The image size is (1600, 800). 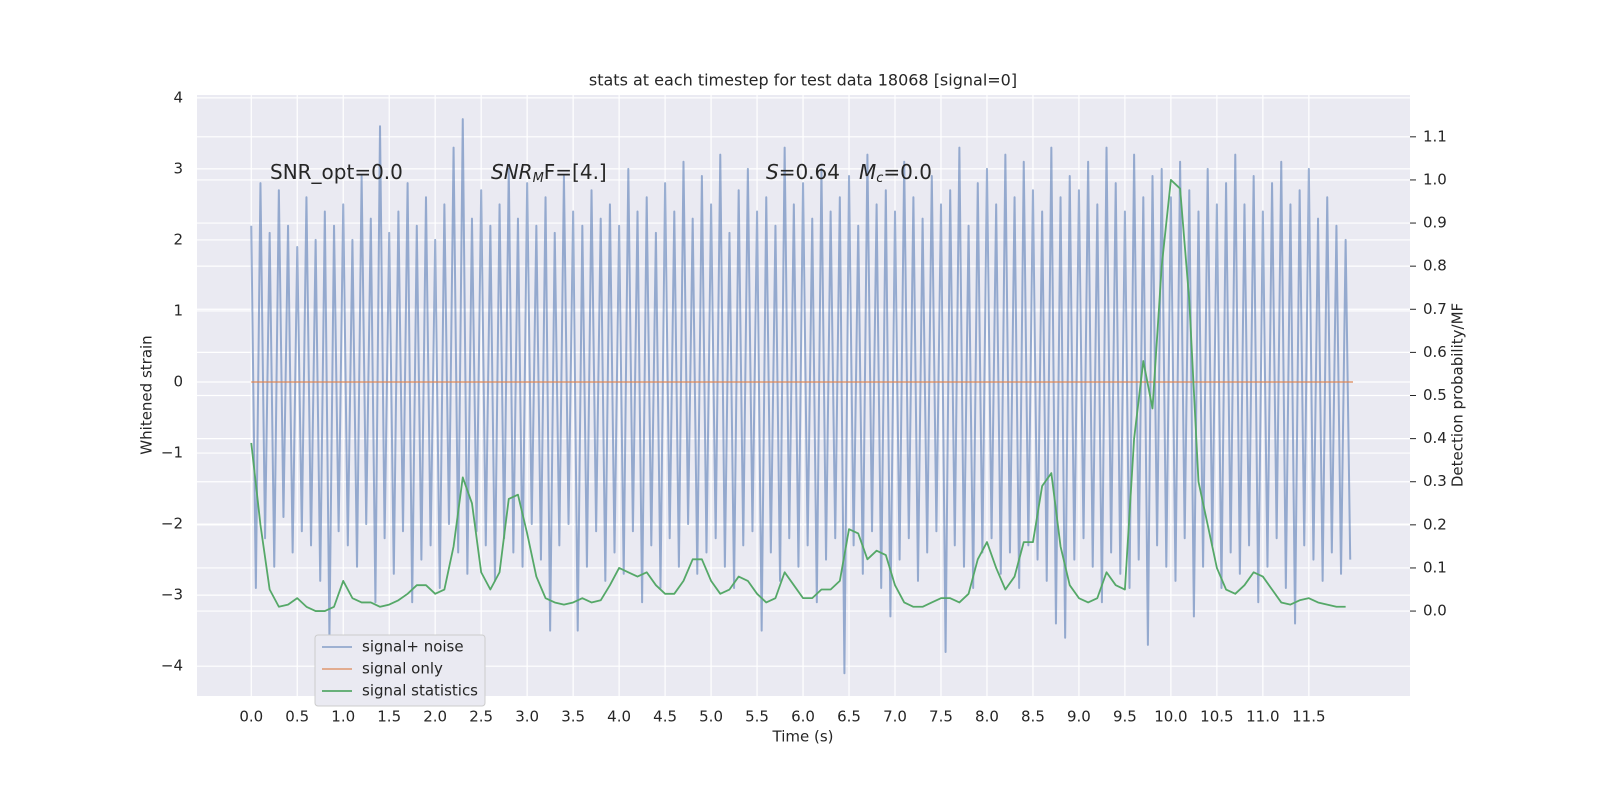 What do you see at coordinates (1435, 136) in the screenshot?
I see `y2-tick-label: 1.1` at bounding box center [1435, 136].